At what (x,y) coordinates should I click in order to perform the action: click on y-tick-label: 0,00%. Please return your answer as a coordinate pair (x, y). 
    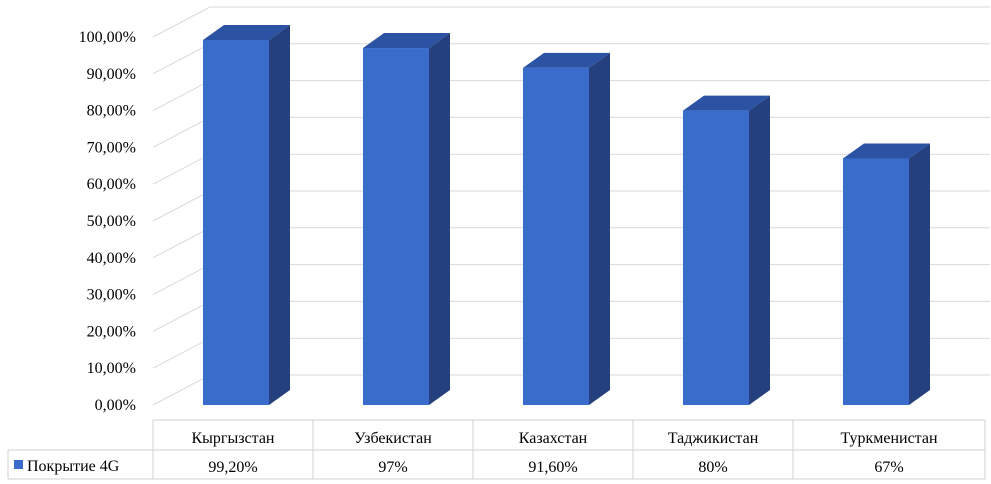
    Looking at the image, I should click on (115, 405).